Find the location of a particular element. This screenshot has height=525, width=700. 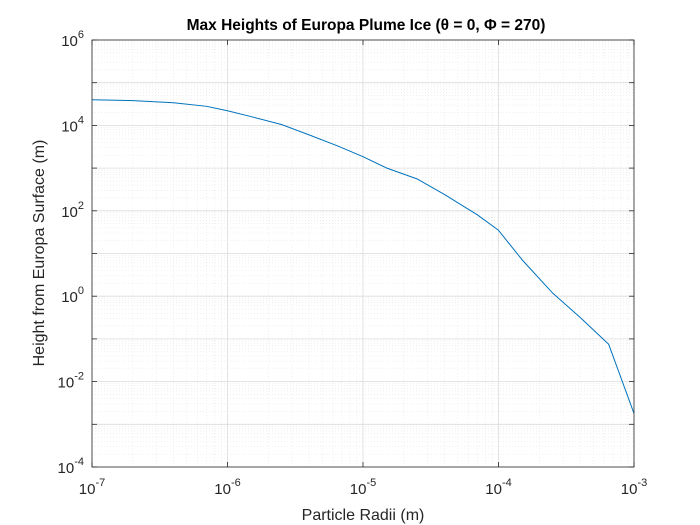

y-tick-label: 10⁴ is located at coordinates (72, 124).